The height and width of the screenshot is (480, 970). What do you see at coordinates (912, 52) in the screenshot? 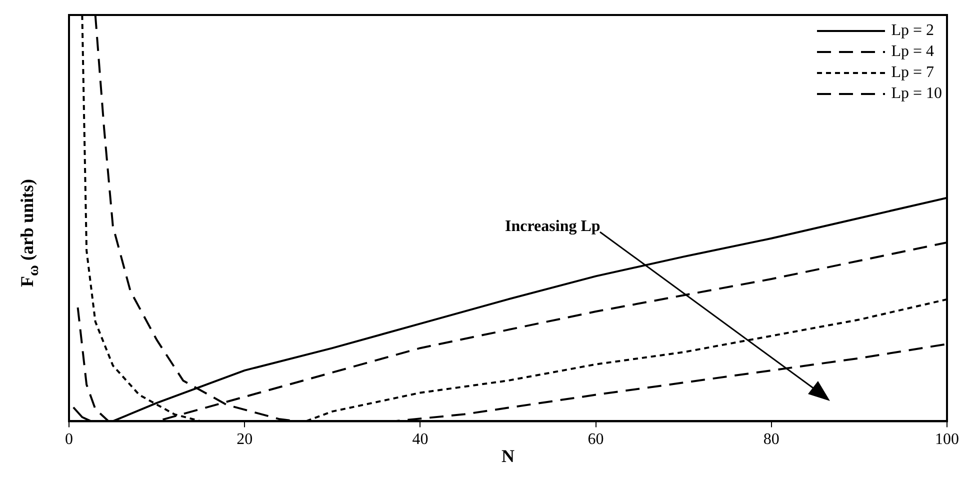
I see `legend-label: Lp = 4` at bounding box center [912, 52].